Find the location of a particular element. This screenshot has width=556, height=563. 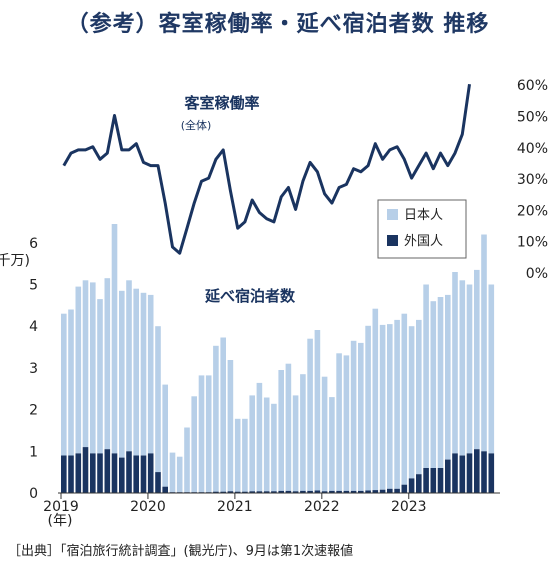

y-left-tick-label: 1 is located at coordinates (33, 452).